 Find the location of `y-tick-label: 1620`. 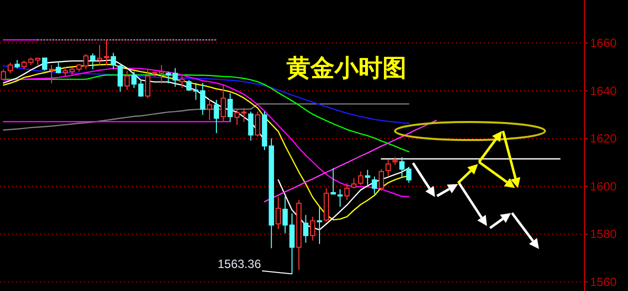

y-tick-label: 1620 is located at coordinates (604, 139).